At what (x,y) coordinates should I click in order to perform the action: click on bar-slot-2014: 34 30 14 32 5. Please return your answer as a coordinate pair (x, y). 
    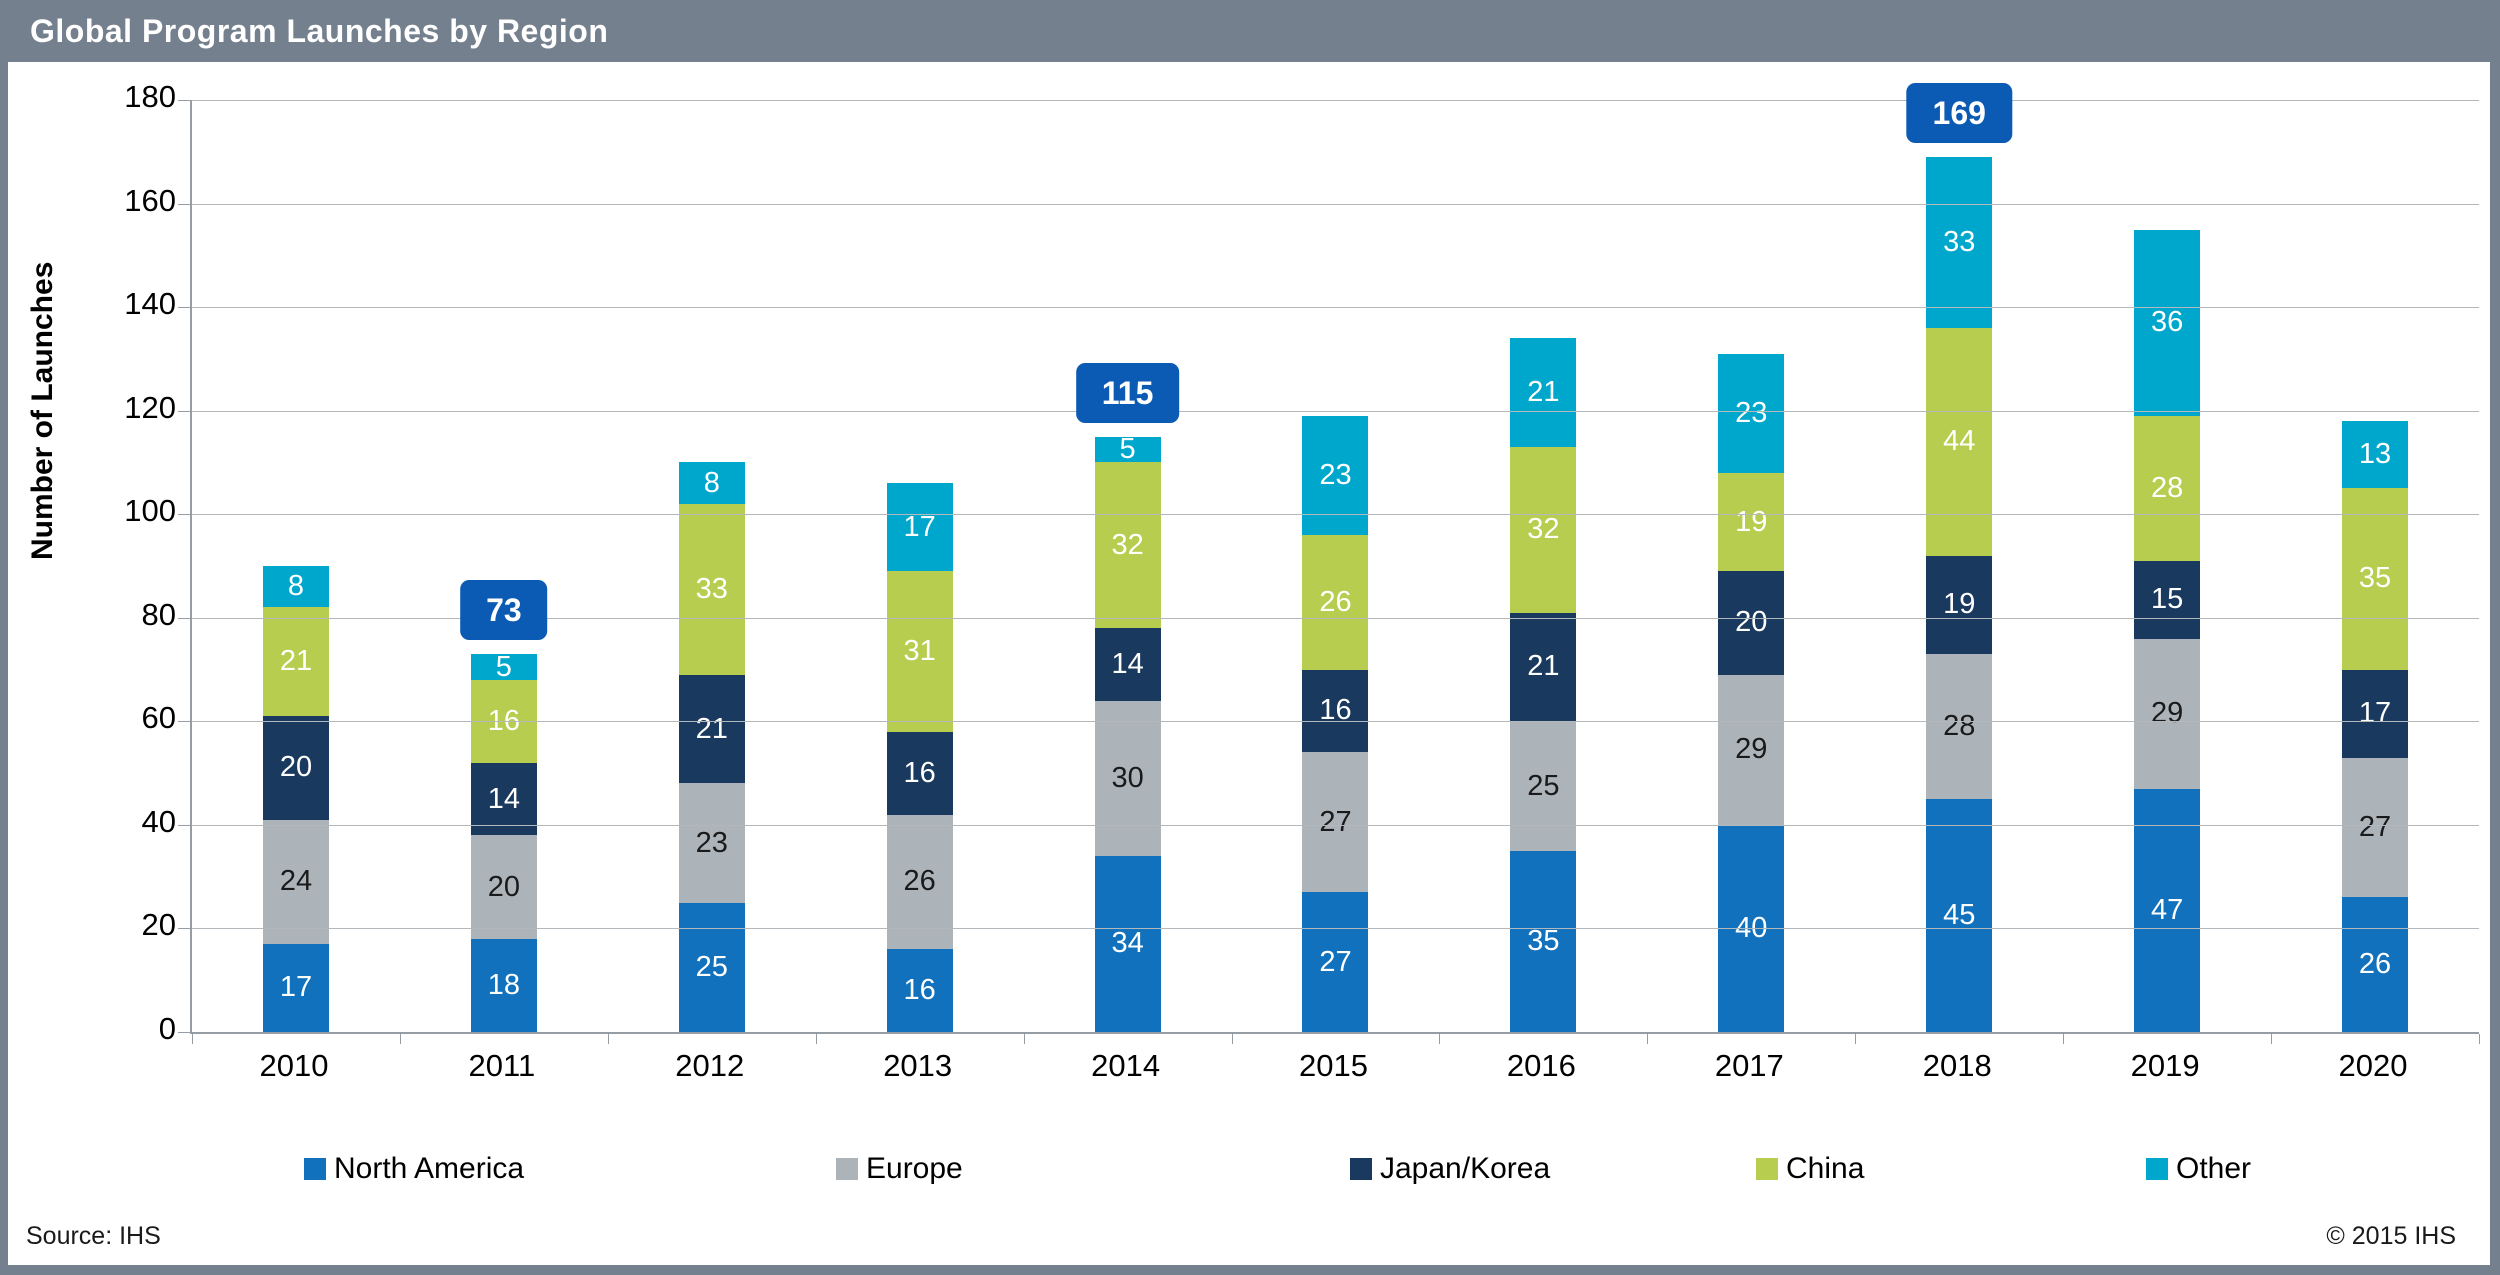
    Looking at the image, I should click on (1128, 566).